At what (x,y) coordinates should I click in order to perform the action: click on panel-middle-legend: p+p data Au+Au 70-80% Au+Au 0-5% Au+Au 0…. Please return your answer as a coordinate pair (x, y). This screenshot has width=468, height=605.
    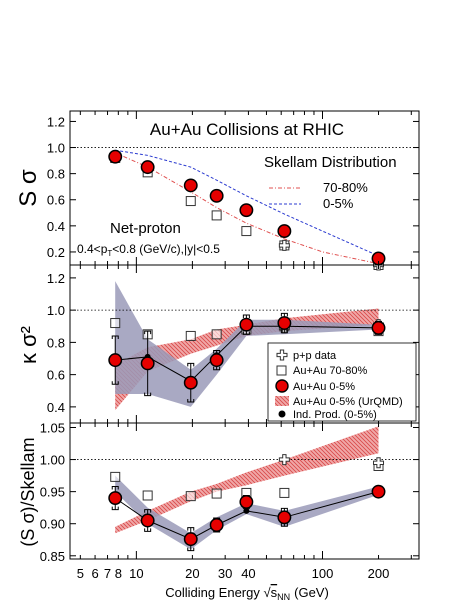
    Looking at the image, I should click on (342, 382).